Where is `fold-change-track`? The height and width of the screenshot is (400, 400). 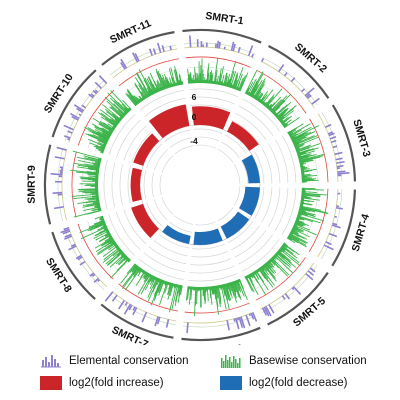 fold-change-track is located at coordinates (195, 174).